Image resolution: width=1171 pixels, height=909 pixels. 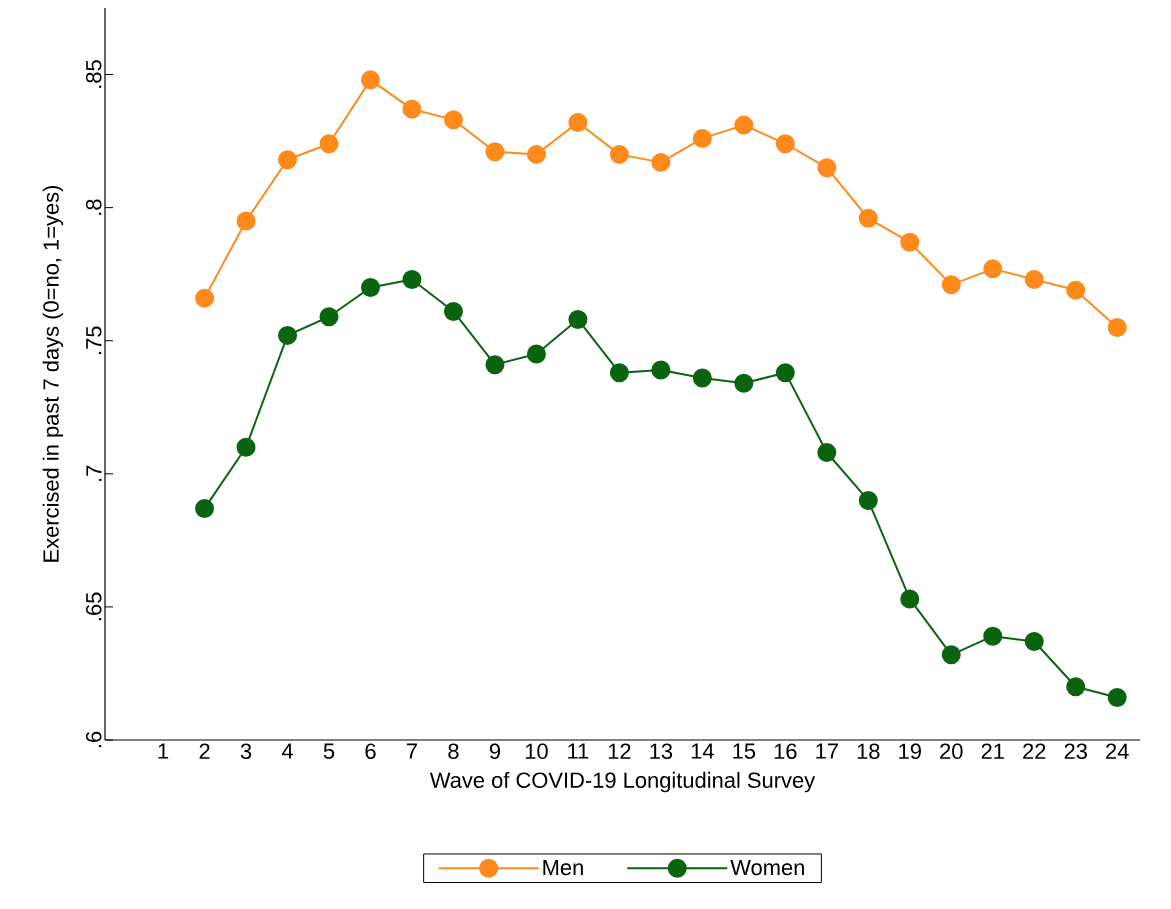 I want to click on x-axis-title: Wave of COVID-19 Longitudinal Survey, so click(x=622, y=782).